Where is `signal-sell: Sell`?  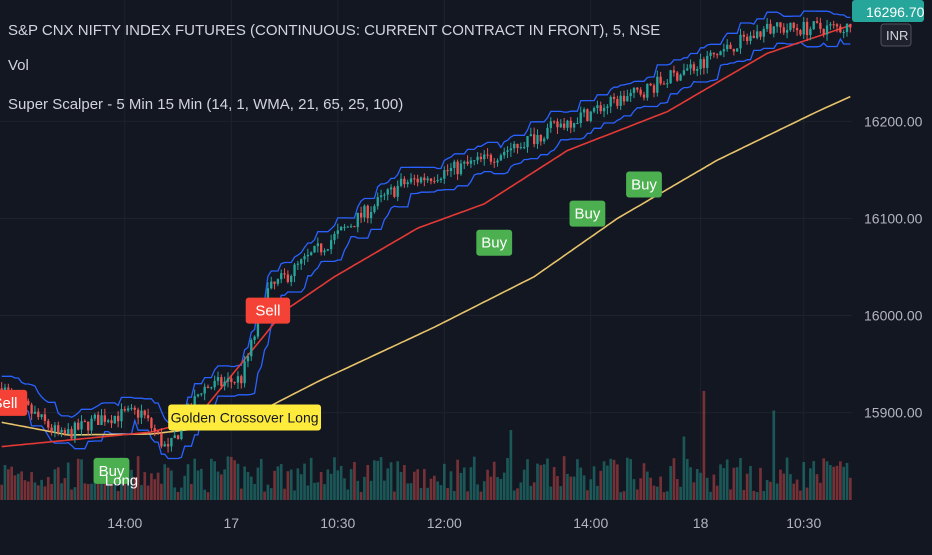 signal-sell: Sell is located at coordinates (14, 402).